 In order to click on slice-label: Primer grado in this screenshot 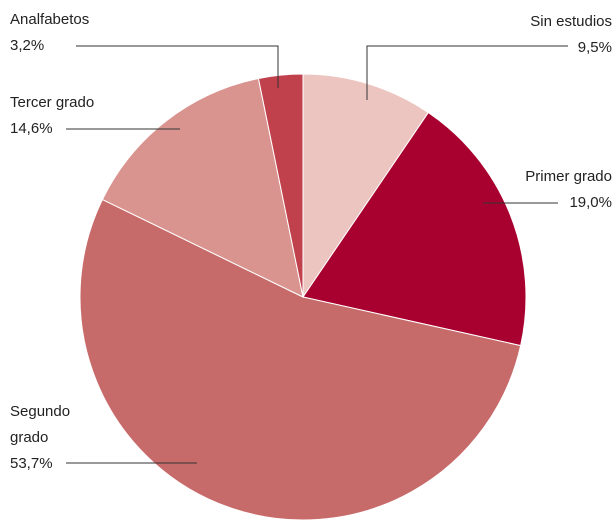, I will do `click(568, 176)`.